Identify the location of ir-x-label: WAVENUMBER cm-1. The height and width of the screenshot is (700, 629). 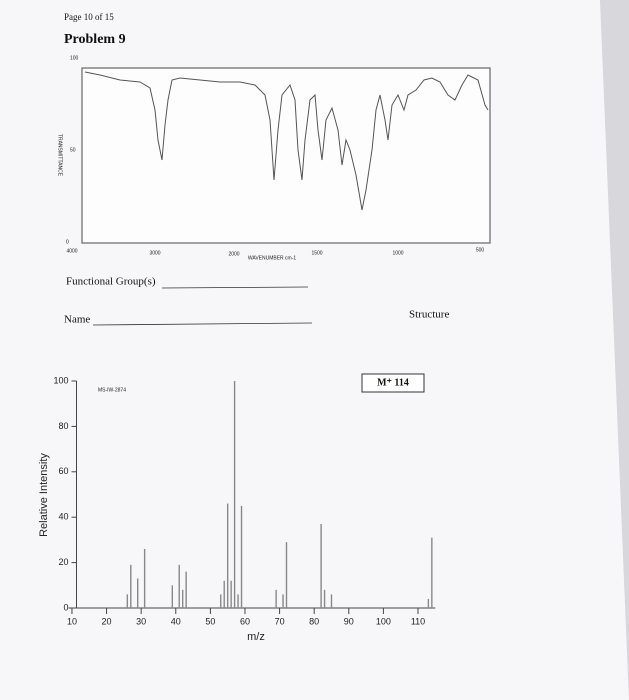
(272, 258).